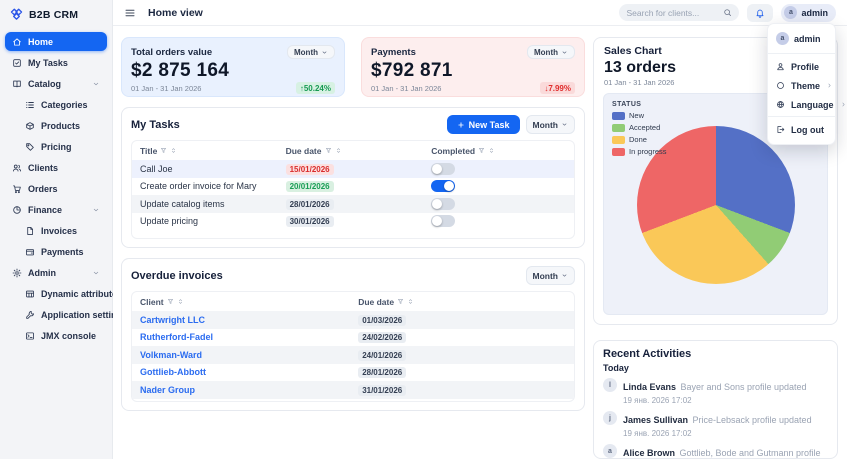 This screenshot has width=847, height=459. Describe the element at coordinates (353, 390) in the screenshot. I see `table-row: Nader Group 31/01/2026` at that location.